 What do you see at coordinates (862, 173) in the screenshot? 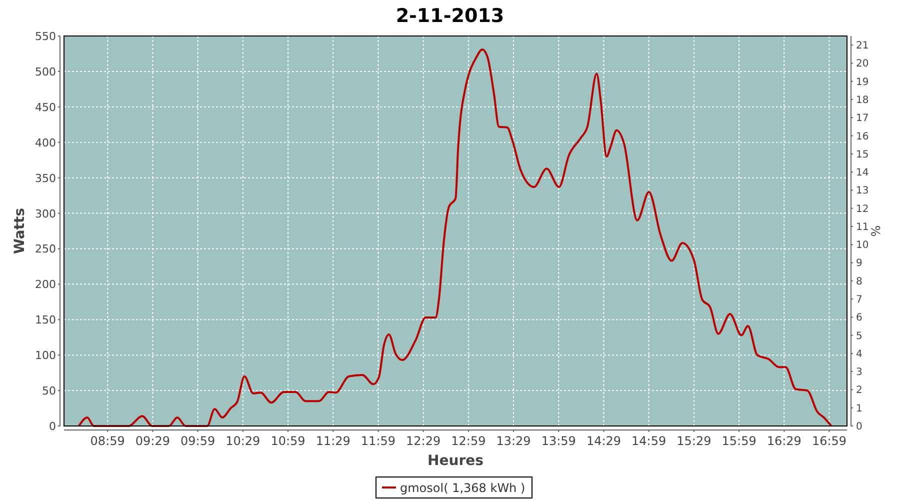
I see `y2-tick-label: 14` at bounding box center [862, 173].